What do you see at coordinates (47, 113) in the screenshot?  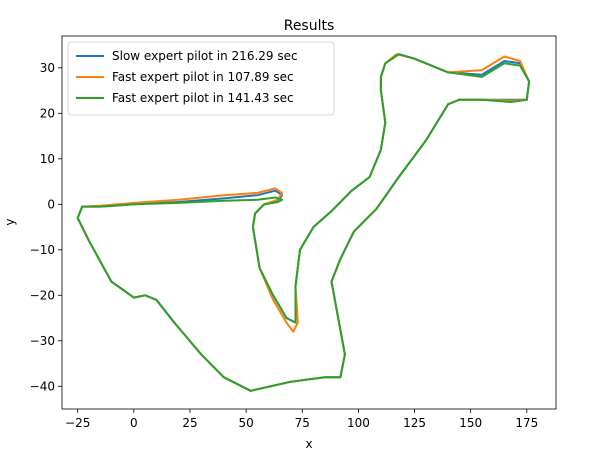 I see `y-tick-label: 20` at bounding box center [47, 113].